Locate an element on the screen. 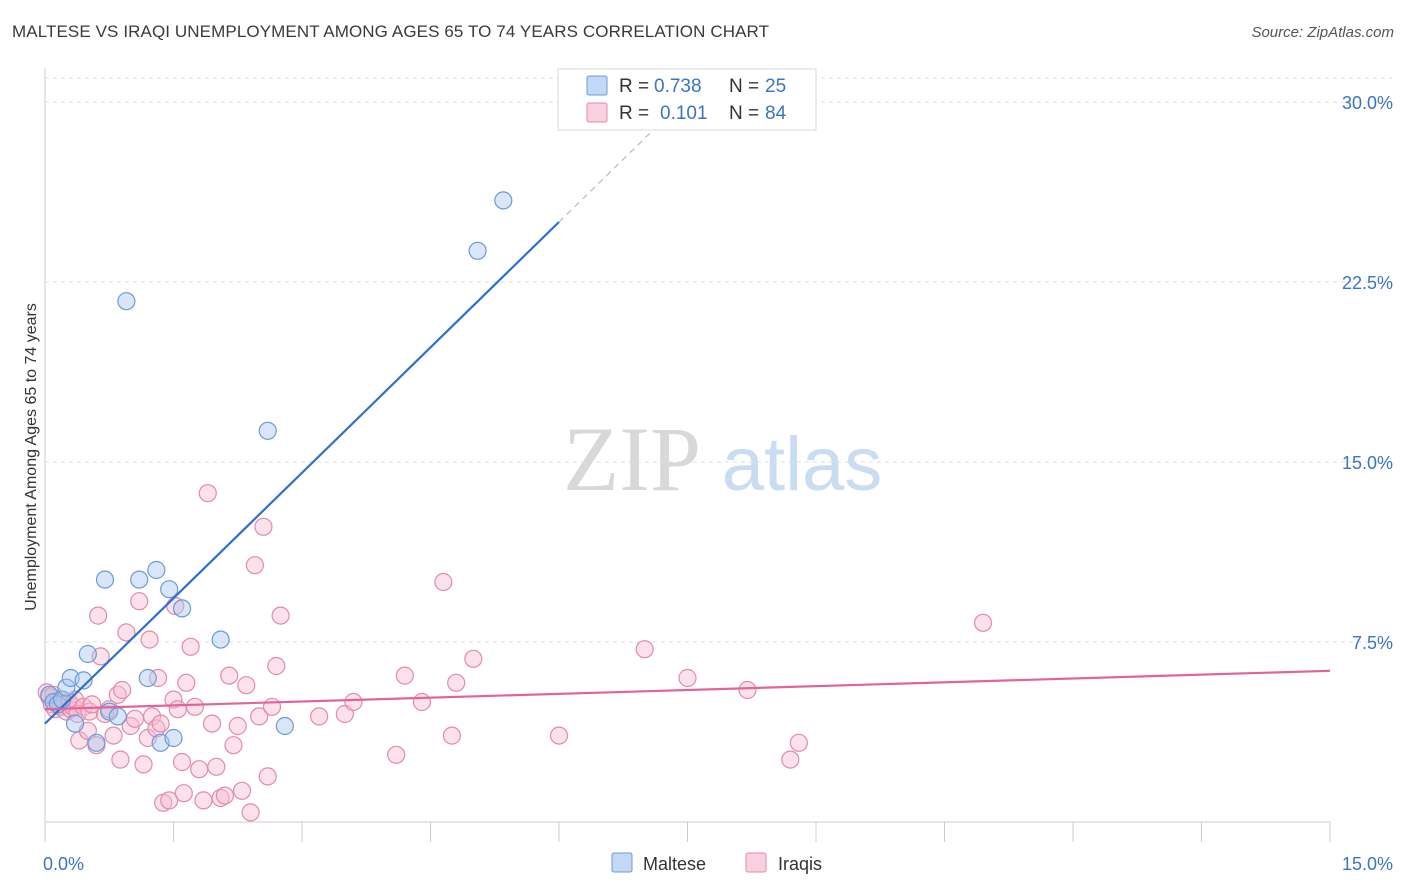  maltese-trend-extension is located at coordinates (623, 159).